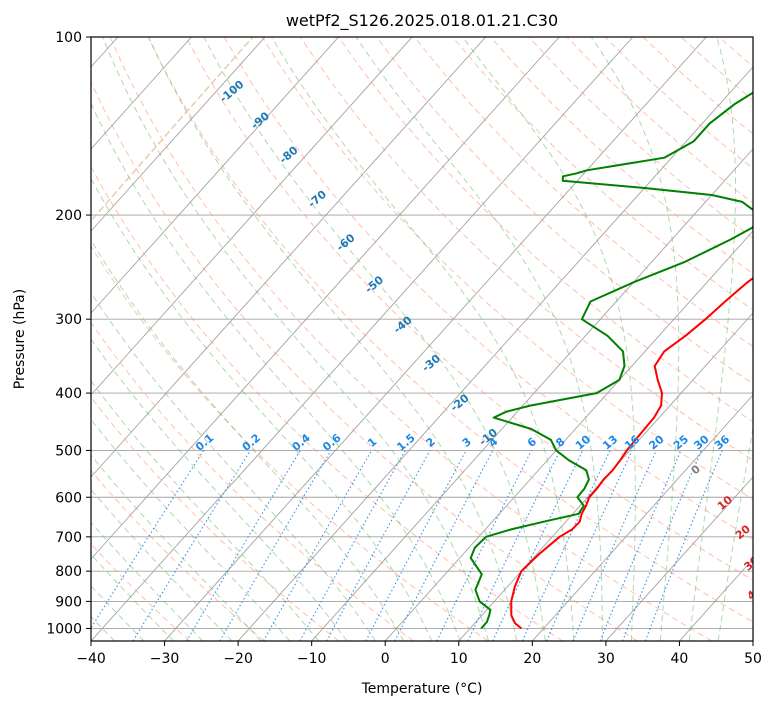  I want to click on dry-adiabat-label: 20, so click(743, 532).